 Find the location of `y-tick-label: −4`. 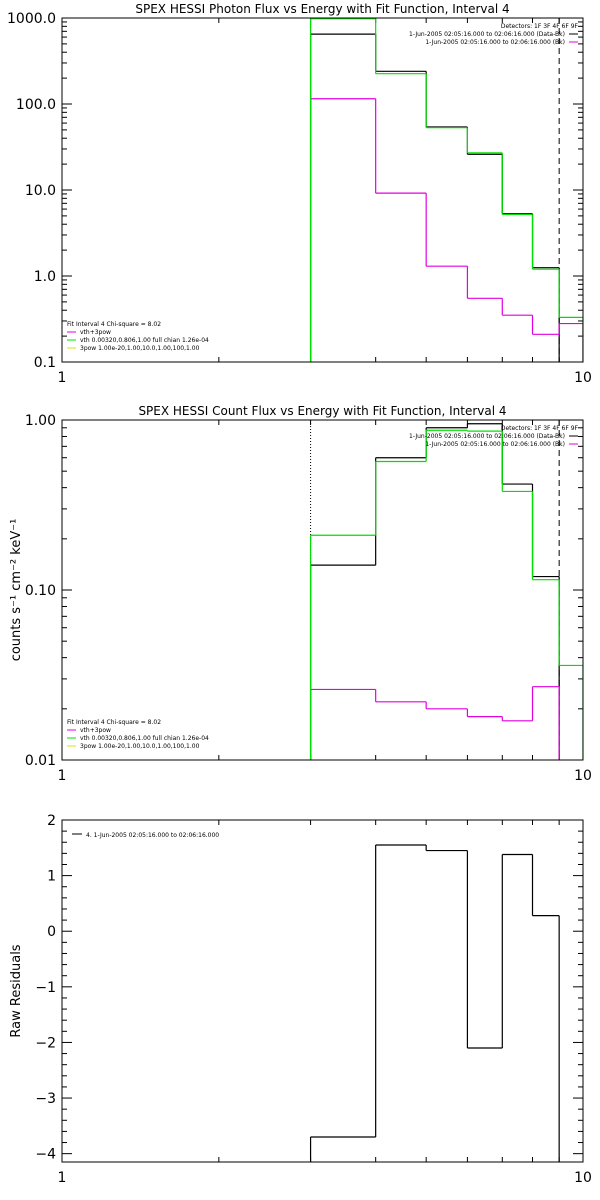

y-tick-label: −4 is located at coordinates (45, 1155).